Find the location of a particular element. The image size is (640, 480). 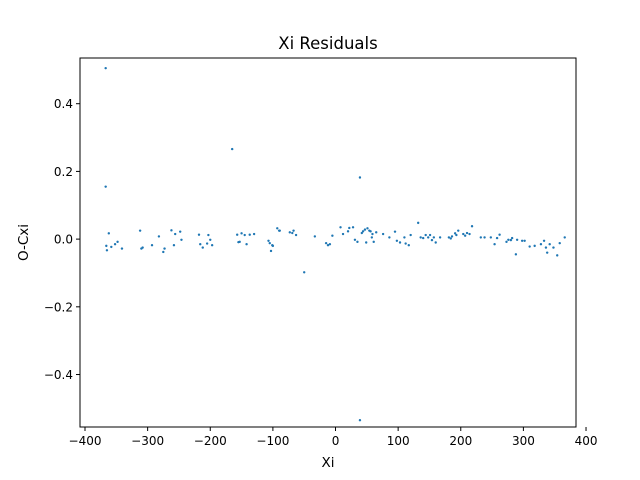

y-axis-label: O-Cxi is located at coordinates (24, 242).